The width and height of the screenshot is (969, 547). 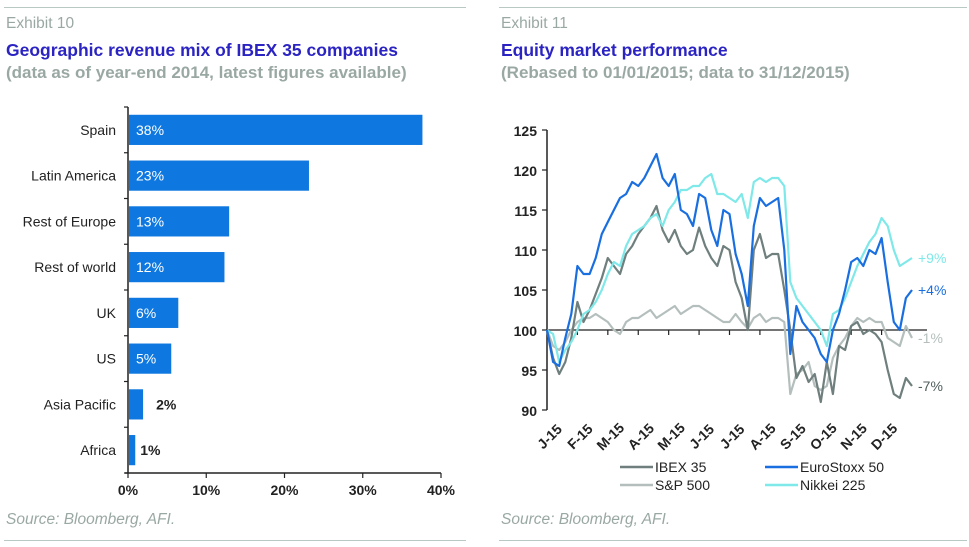 What do you see at coordinates (98, 450) in the screenshot?
I see `category-label: Africa` at bounding box center [98, 450].